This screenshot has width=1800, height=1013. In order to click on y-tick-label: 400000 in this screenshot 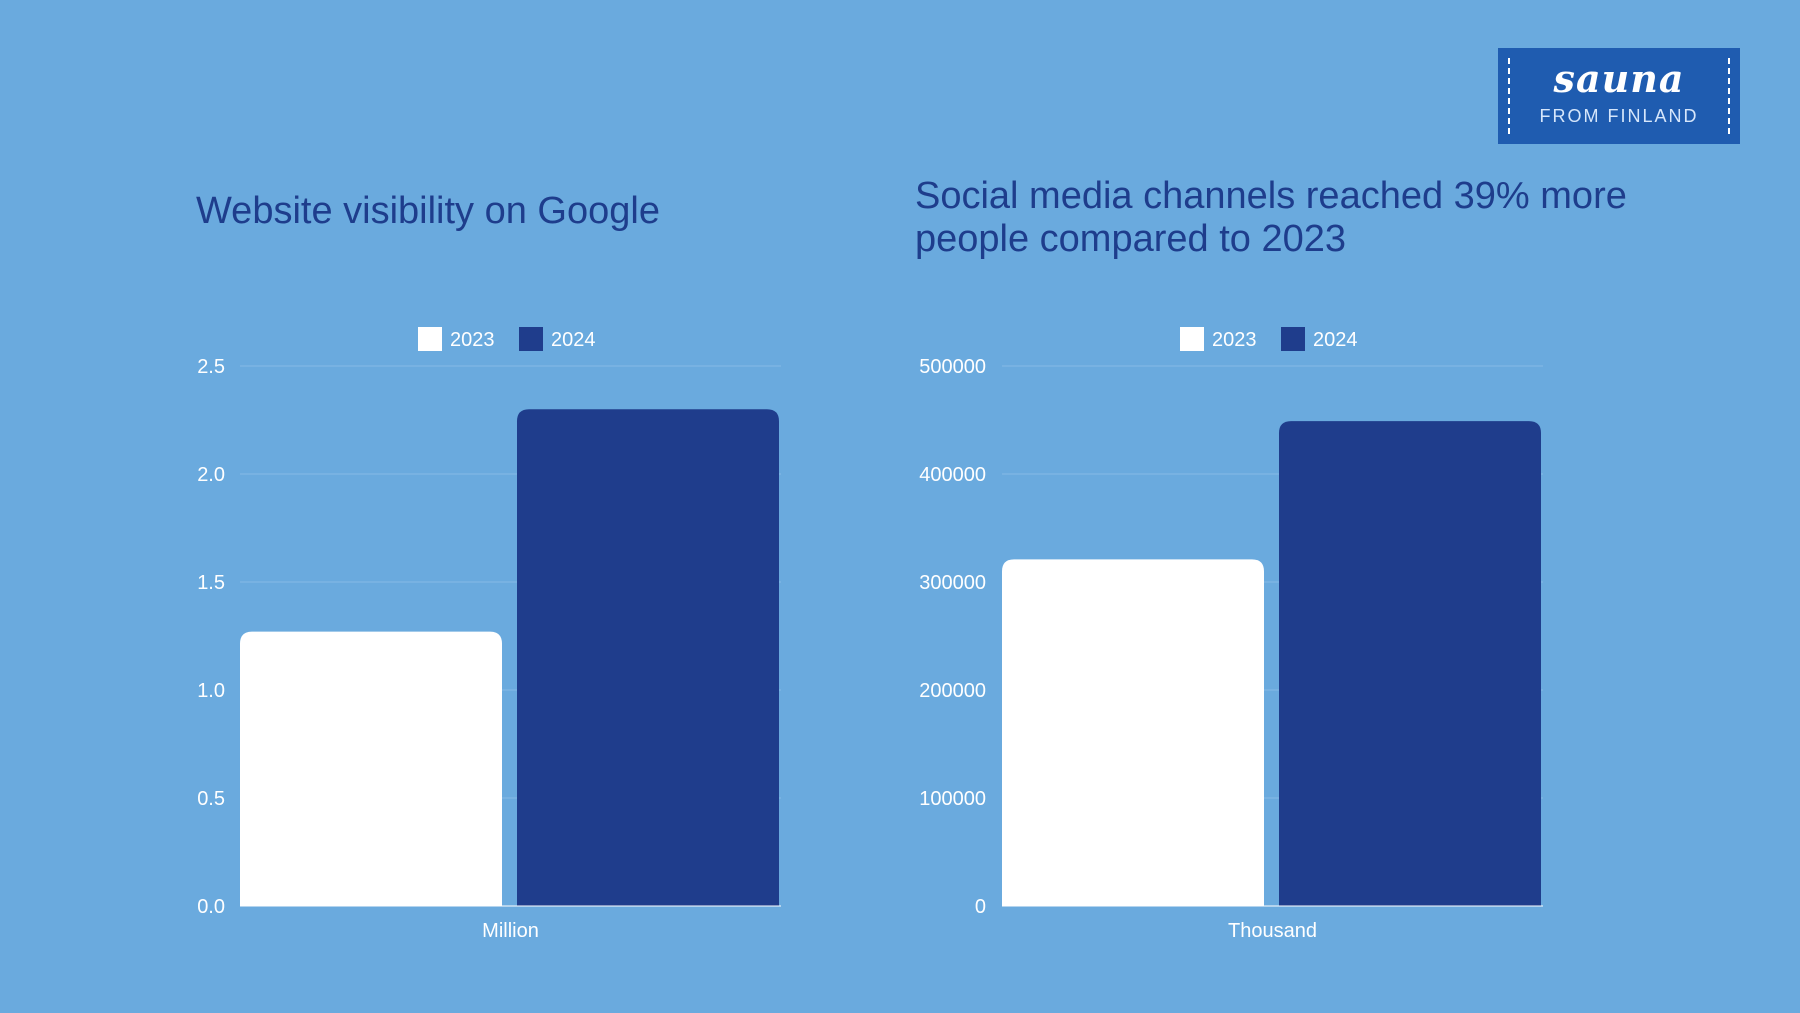, I will do `click(952, 475)`.